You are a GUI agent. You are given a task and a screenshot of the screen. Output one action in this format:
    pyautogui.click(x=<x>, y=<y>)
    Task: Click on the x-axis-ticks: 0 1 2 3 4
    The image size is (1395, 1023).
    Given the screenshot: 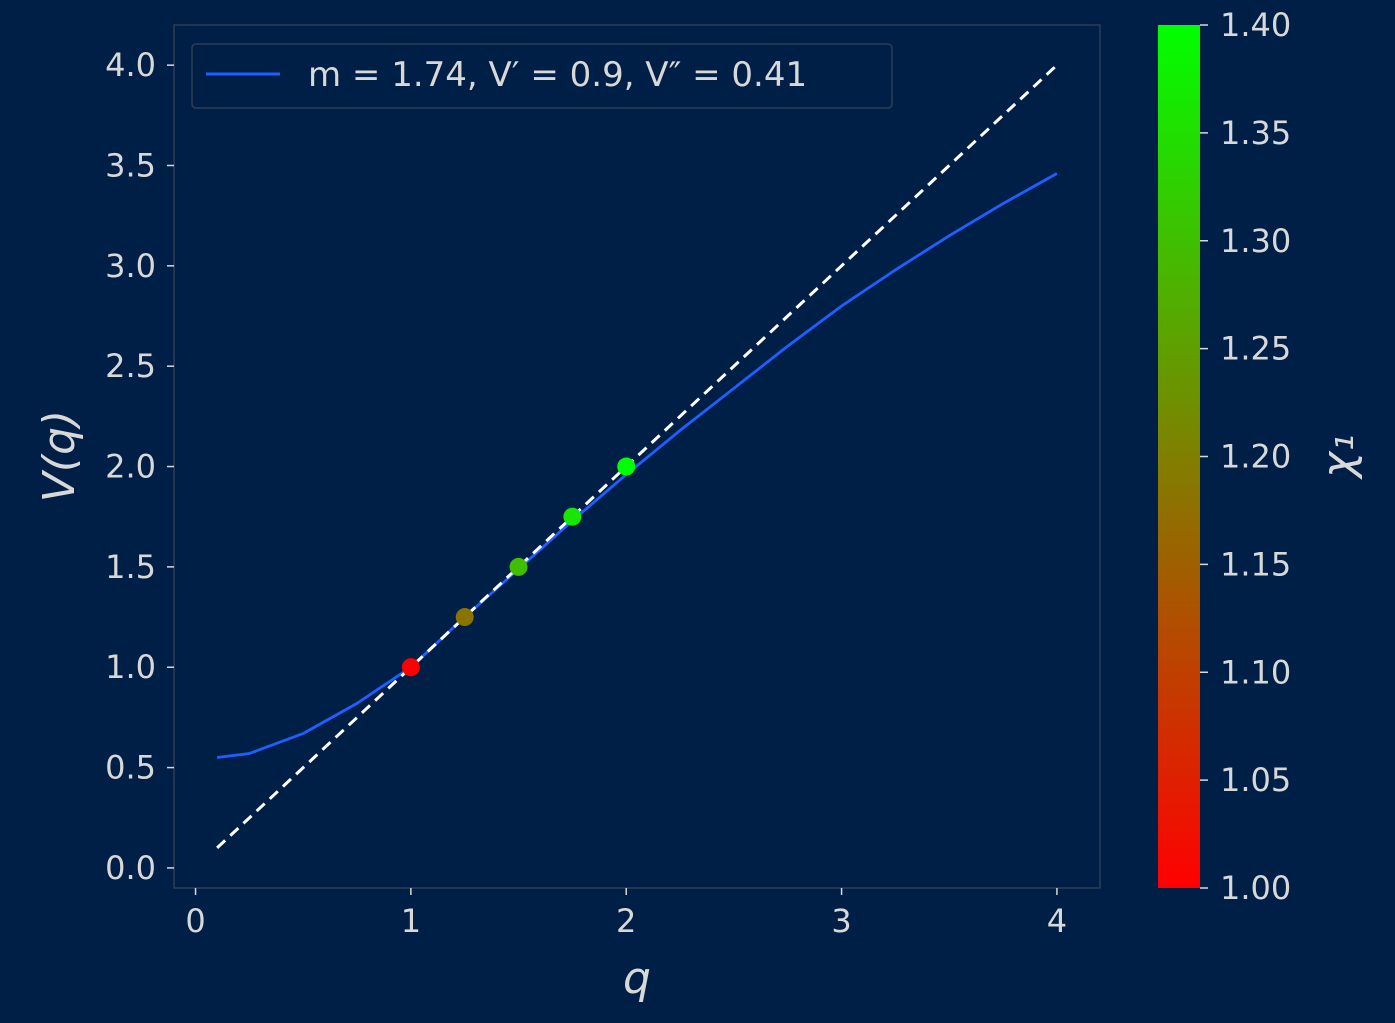 What is the action you would take?
    pyautogui.click(x=626, y=914)
    